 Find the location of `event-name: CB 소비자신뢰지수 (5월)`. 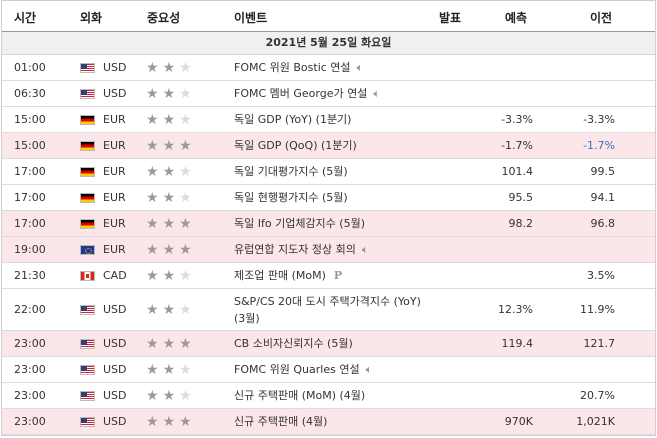

event-name: CB 소비자신뢰지수 (5월) is located at coordinates (334, 343).